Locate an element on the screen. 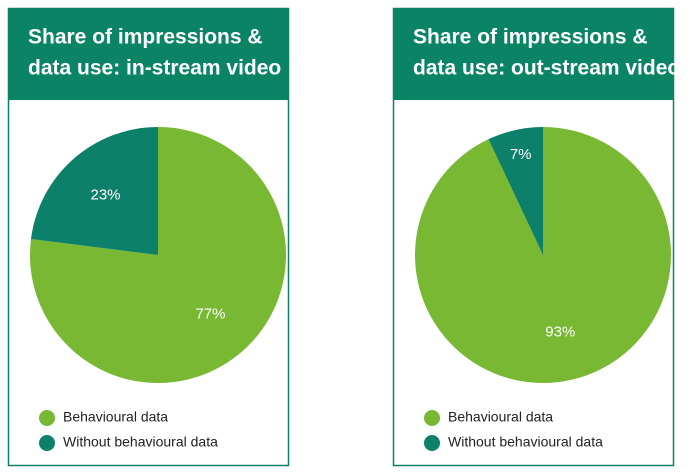 This screenshot has width=694, height=474. slice-label: 93% is located at coordinates (560, 331).